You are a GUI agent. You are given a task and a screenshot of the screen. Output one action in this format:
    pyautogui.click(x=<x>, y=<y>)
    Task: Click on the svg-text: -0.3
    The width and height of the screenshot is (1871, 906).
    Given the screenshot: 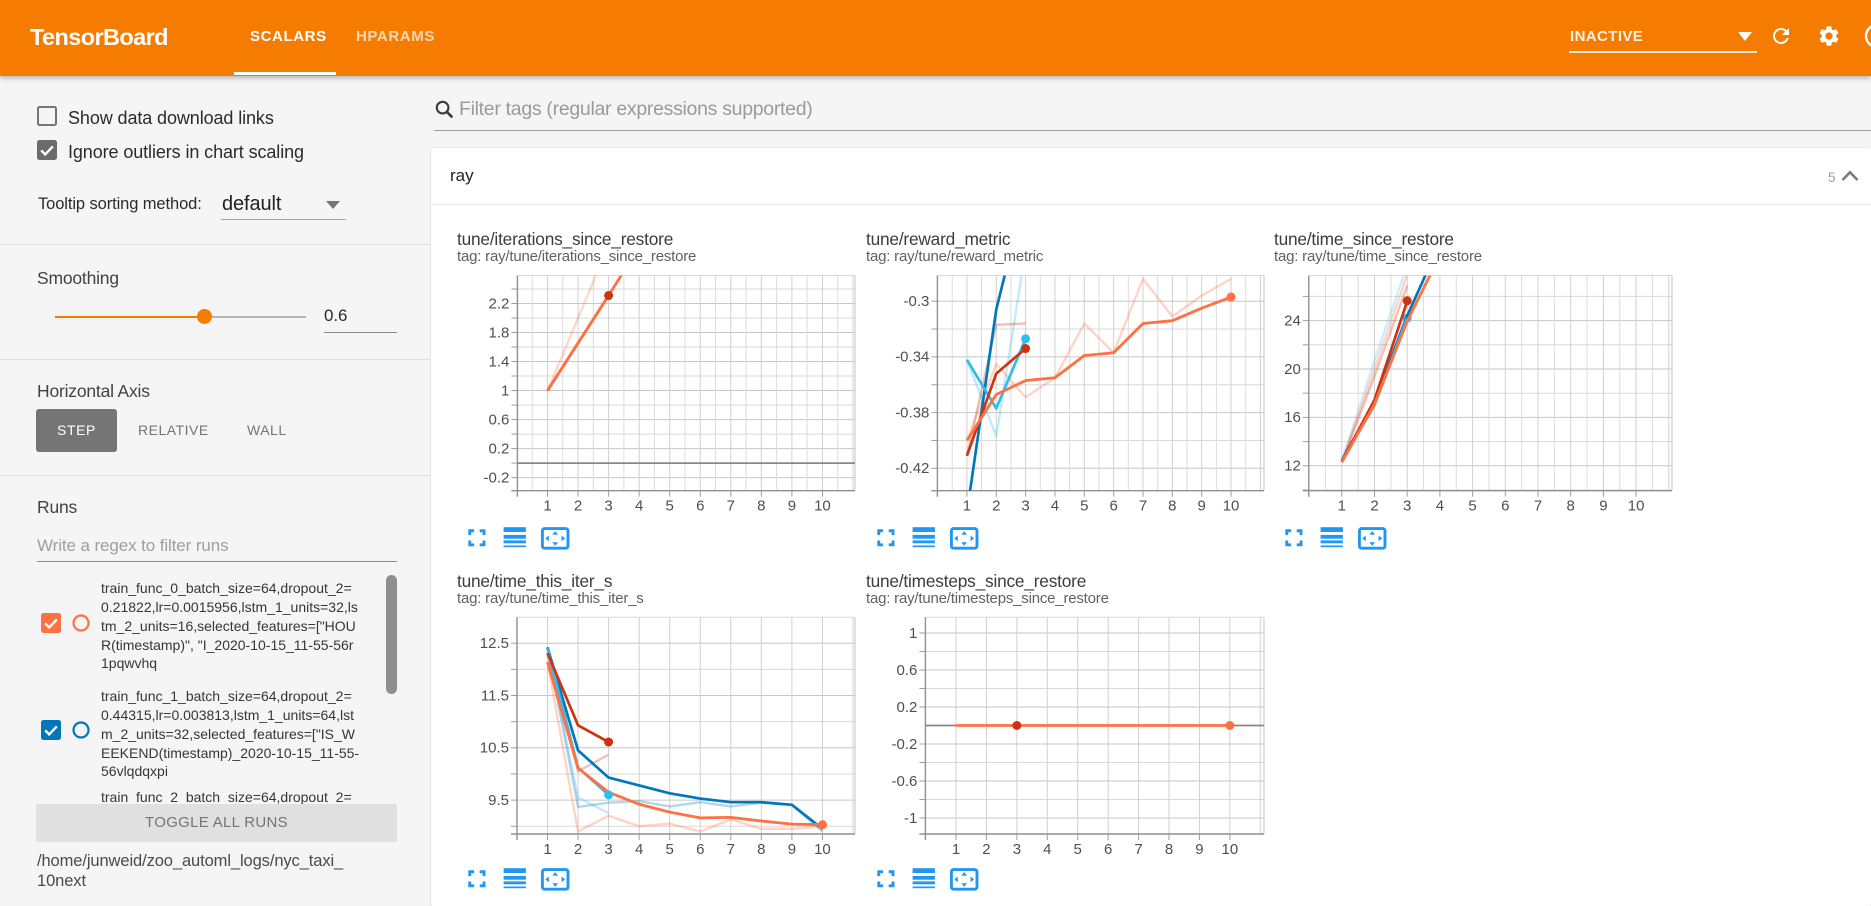 What is the action you would take?
    pyautogui.click(x=917, y=301)
    